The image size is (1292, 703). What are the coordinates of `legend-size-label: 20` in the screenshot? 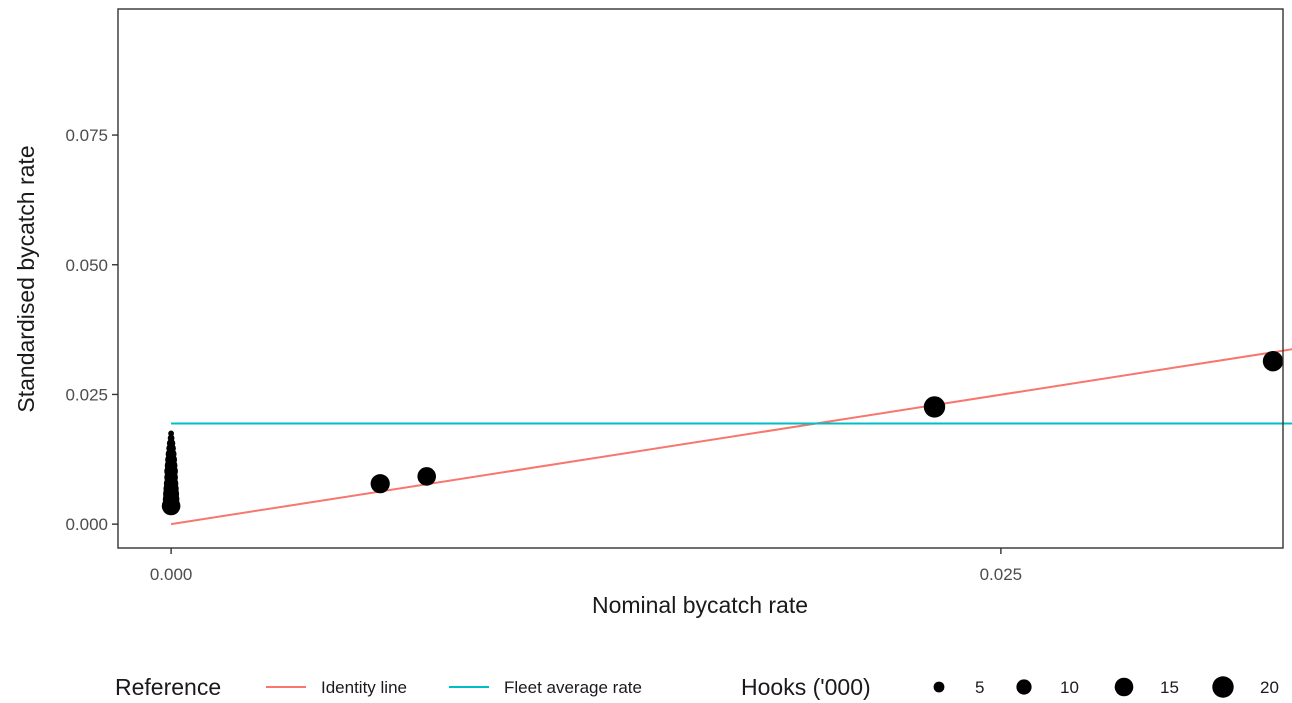 It's located at (1269, 687).